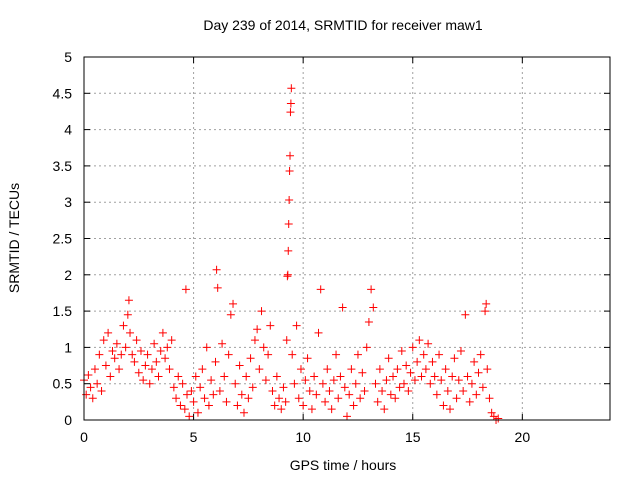 The height and width of the screenshot is (480, 640). I want to click on y-axis-label: SRMTID / TECUs, so click(14, 238).